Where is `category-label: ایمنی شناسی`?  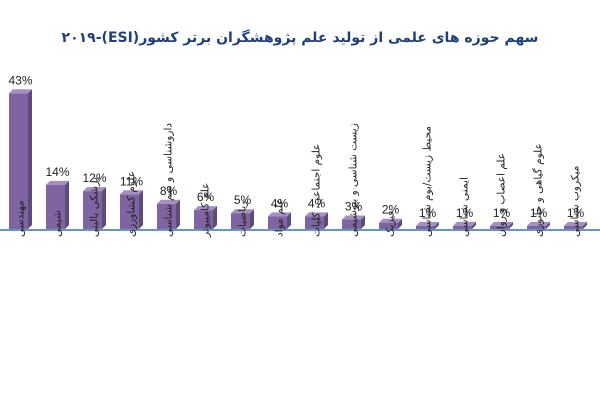 category-label: ایمنی شناسی is located at coordinates (465, 207).